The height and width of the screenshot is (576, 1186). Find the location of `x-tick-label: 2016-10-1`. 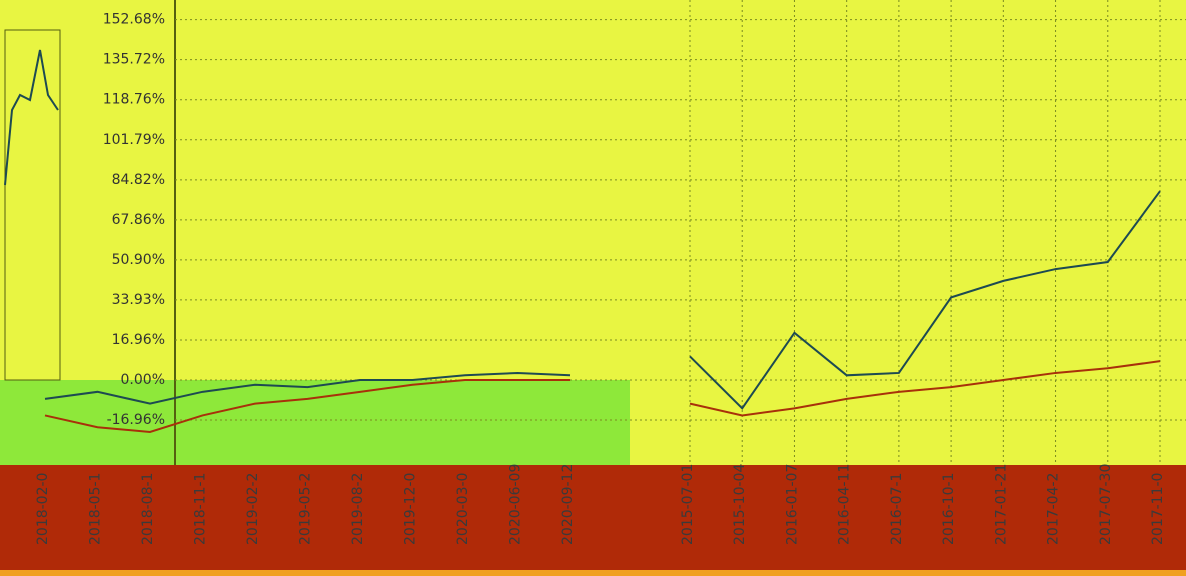

x-tick-label: 2016-10-1 is located at coordinates (949, 509).